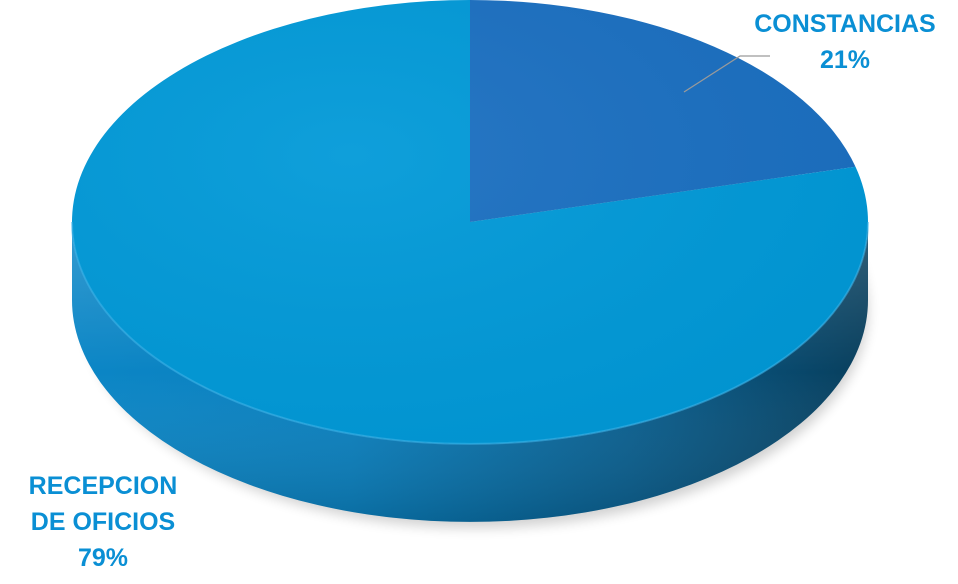  Describe the element at coordinates (844, 24) in the screenshot. I see `slice-category-label: CONSTANCIAS` at that location.